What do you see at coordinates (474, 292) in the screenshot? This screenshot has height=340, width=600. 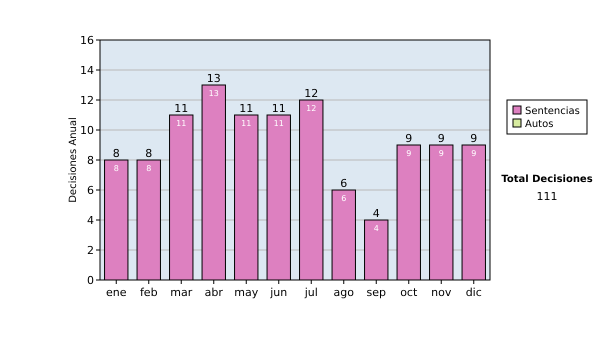 I see `x-tick-label: dic` at bounding box center [474, 292].